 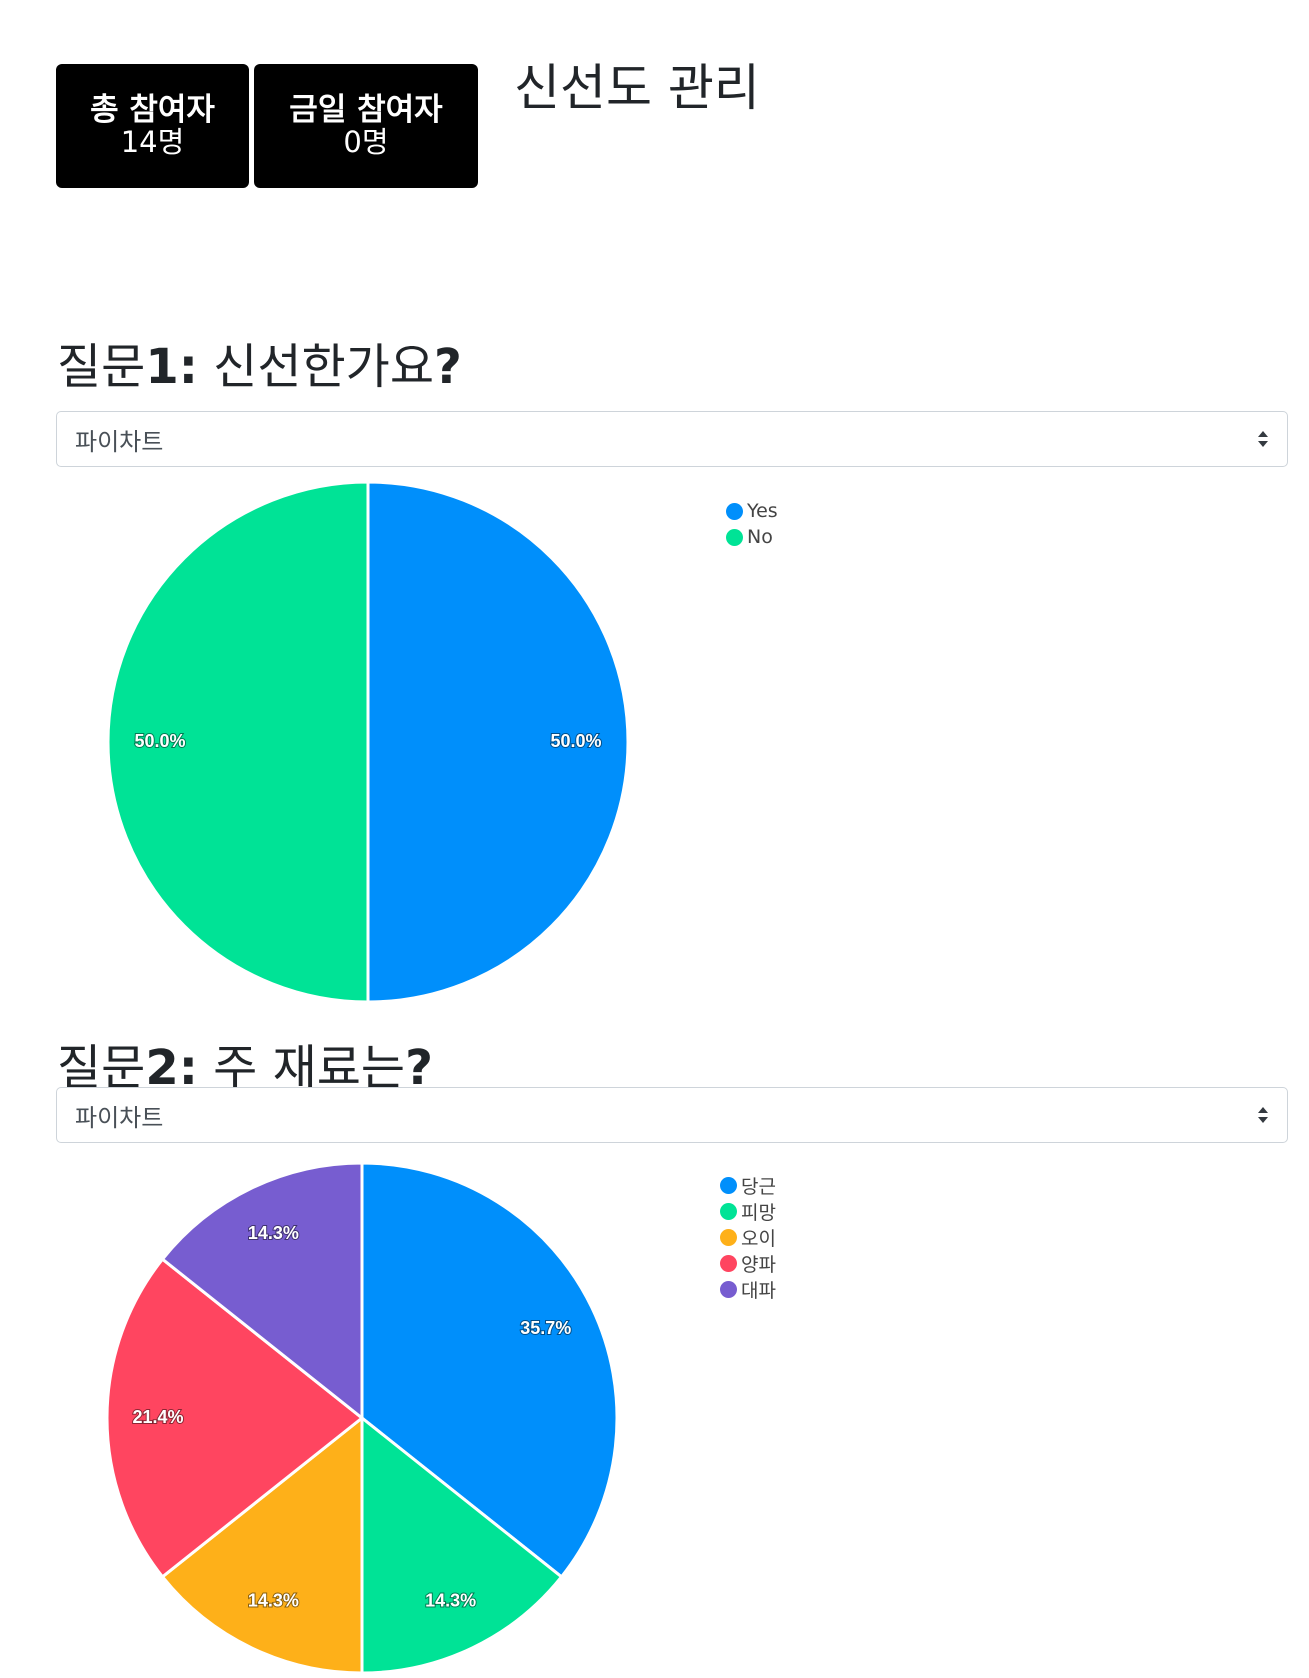 What do you see at coordinates (273, 1233) in the screenshot?
I see `pie-data-label-2-5: 14.3%` at bounding box center [273, 1233].